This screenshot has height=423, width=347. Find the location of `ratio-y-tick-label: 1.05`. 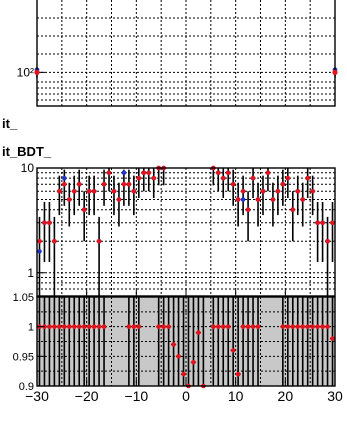

ratio-y-tick-label: 1.05 is located at coordinates (23, 298).